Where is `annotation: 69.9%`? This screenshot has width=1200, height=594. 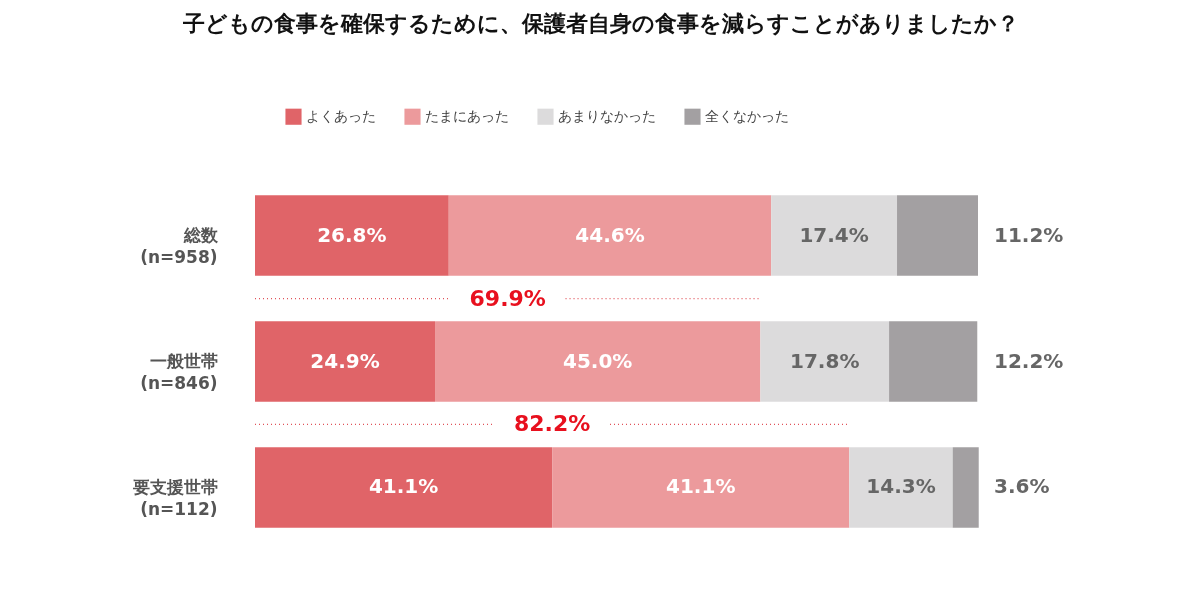 annotation: 69.9% is located at coordinates (507, 298).